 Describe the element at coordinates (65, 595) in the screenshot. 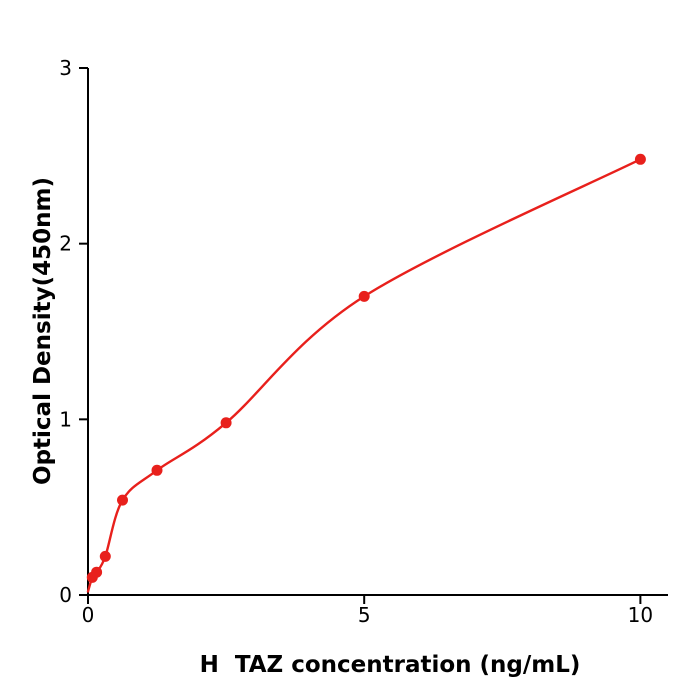

I see `y-tick-label: 0` at that location.